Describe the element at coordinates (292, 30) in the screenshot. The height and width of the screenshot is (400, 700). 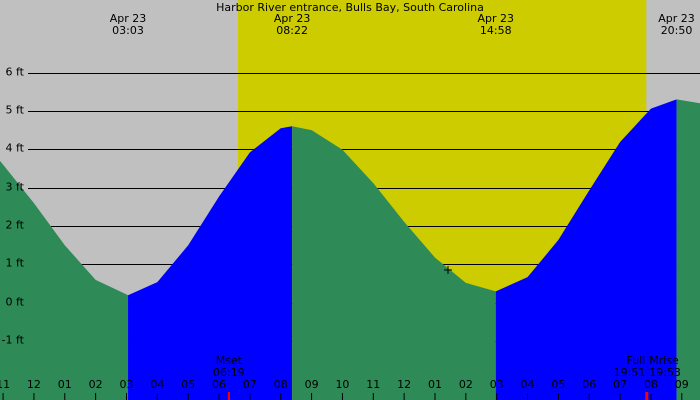
I see `extreme-time: 08:22` at that location.